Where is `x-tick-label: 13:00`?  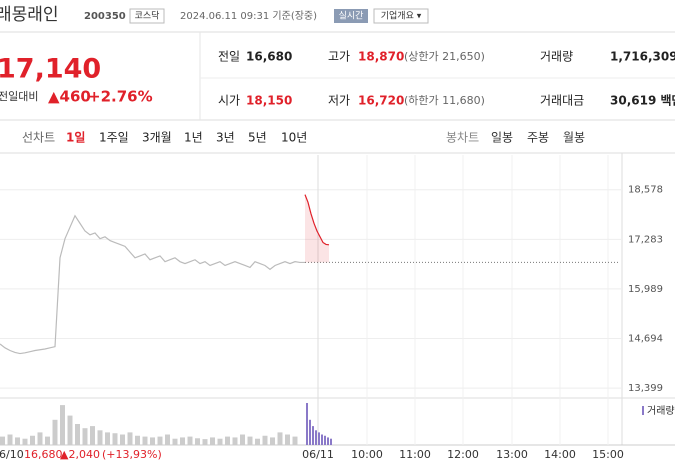
x-tick-label: 13:00 is located at coordinates (512, 454).